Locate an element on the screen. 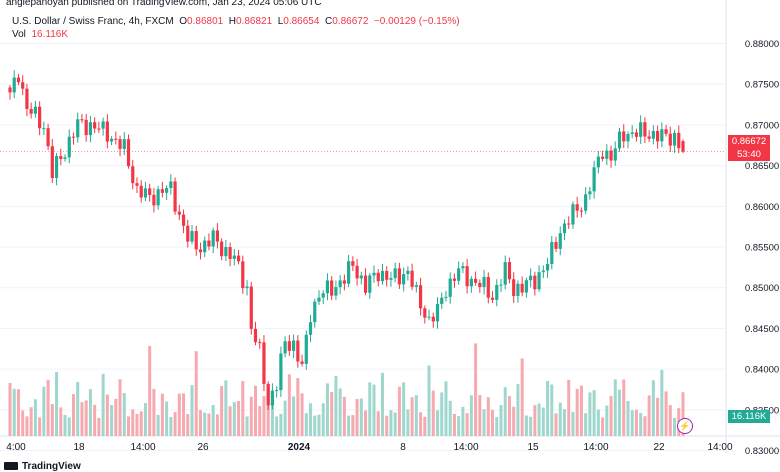  low-label: L is located at coordinates (280, 21).